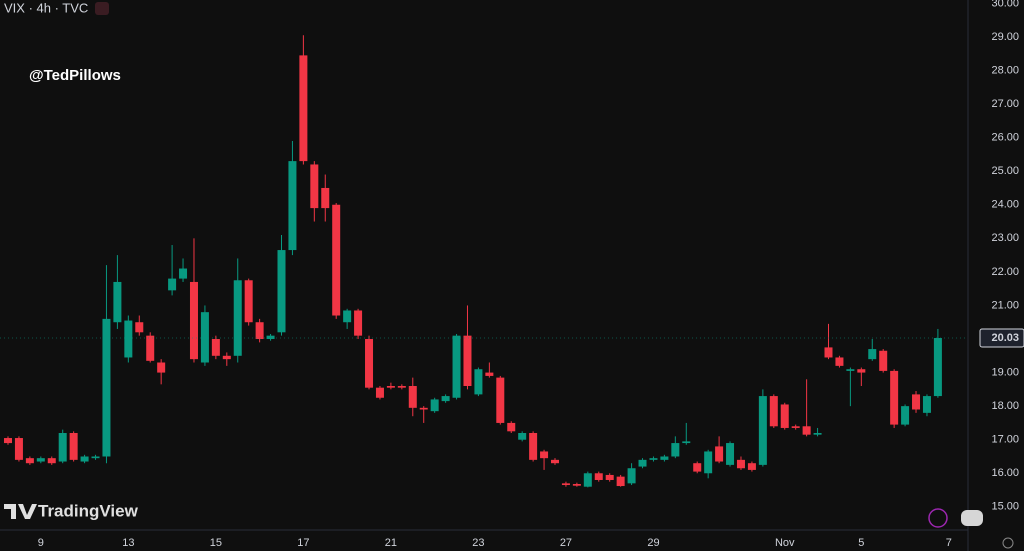  Describe the element at coordinates (1005, 4) in the screenshot. I see `y-tick-label: 30.00` at that location.